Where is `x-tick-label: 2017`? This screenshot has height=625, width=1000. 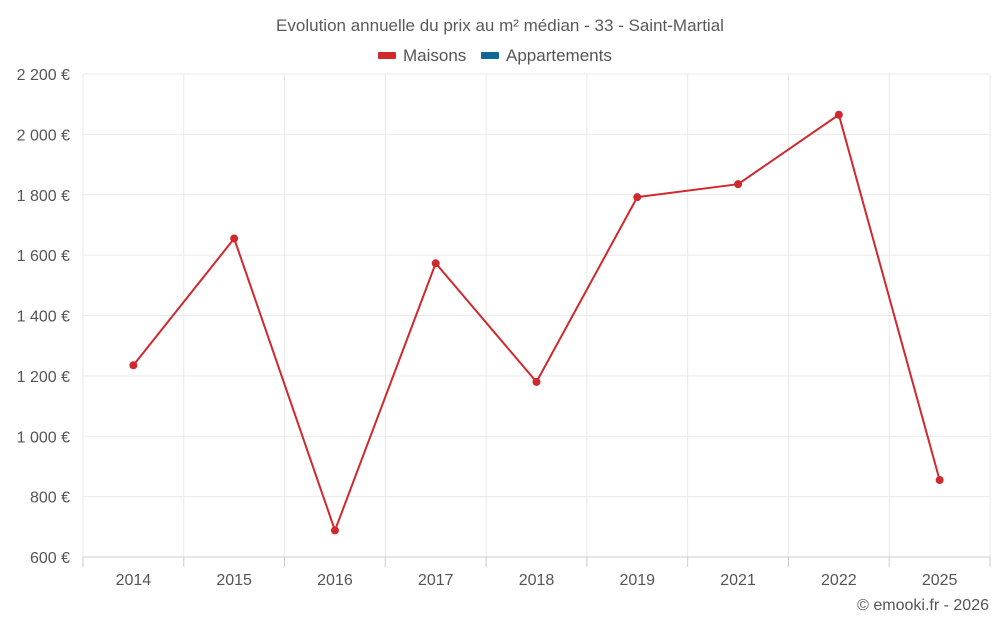
x-tick-label: 2017 is located at coordinates (436, 580).